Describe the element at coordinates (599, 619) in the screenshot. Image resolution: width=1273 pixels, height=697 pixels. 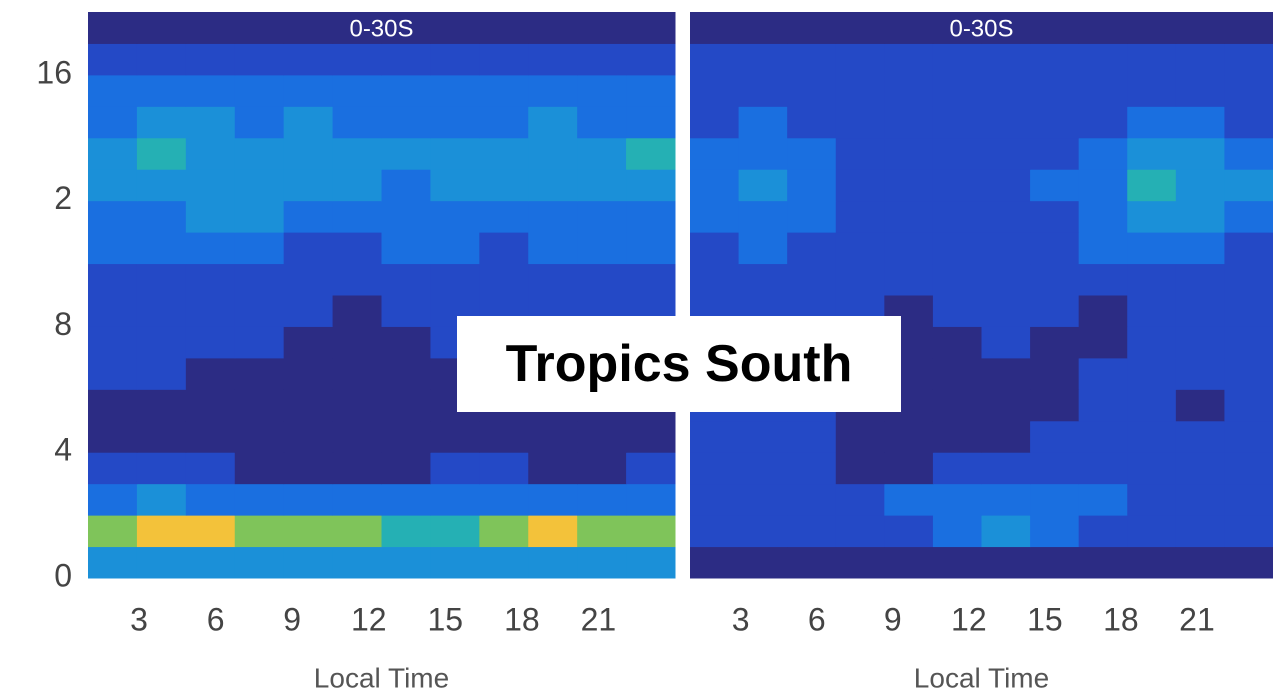
I see `x-tick-label: 21` at that location.